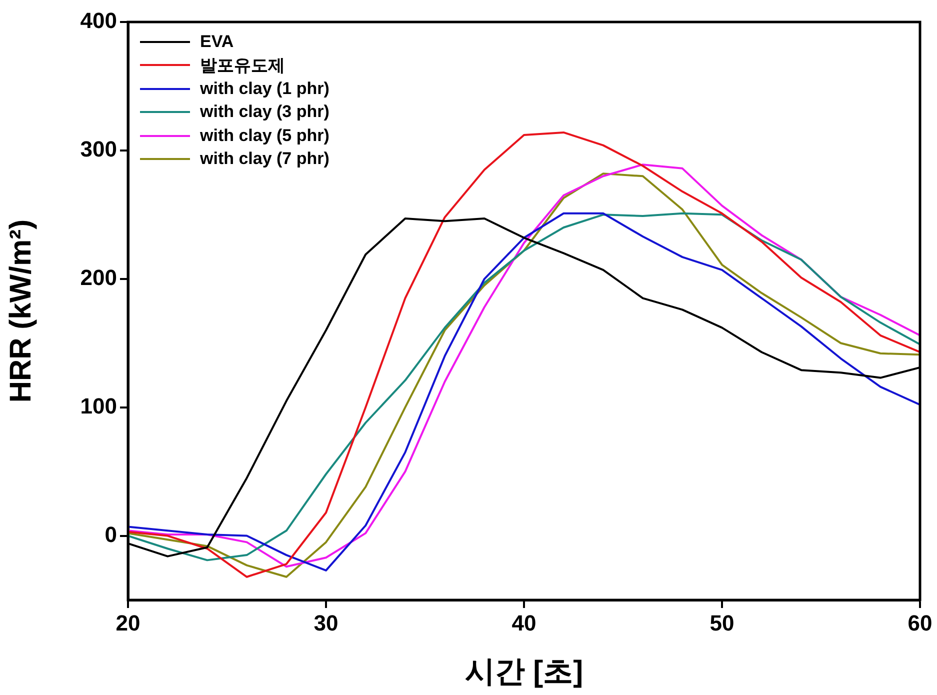 The image size is (937, 695). What do you see at coordinates (265, 159) in the screenshot?
I see `legend-label: with clay (7 phr)` at bounding box center [265, 159].